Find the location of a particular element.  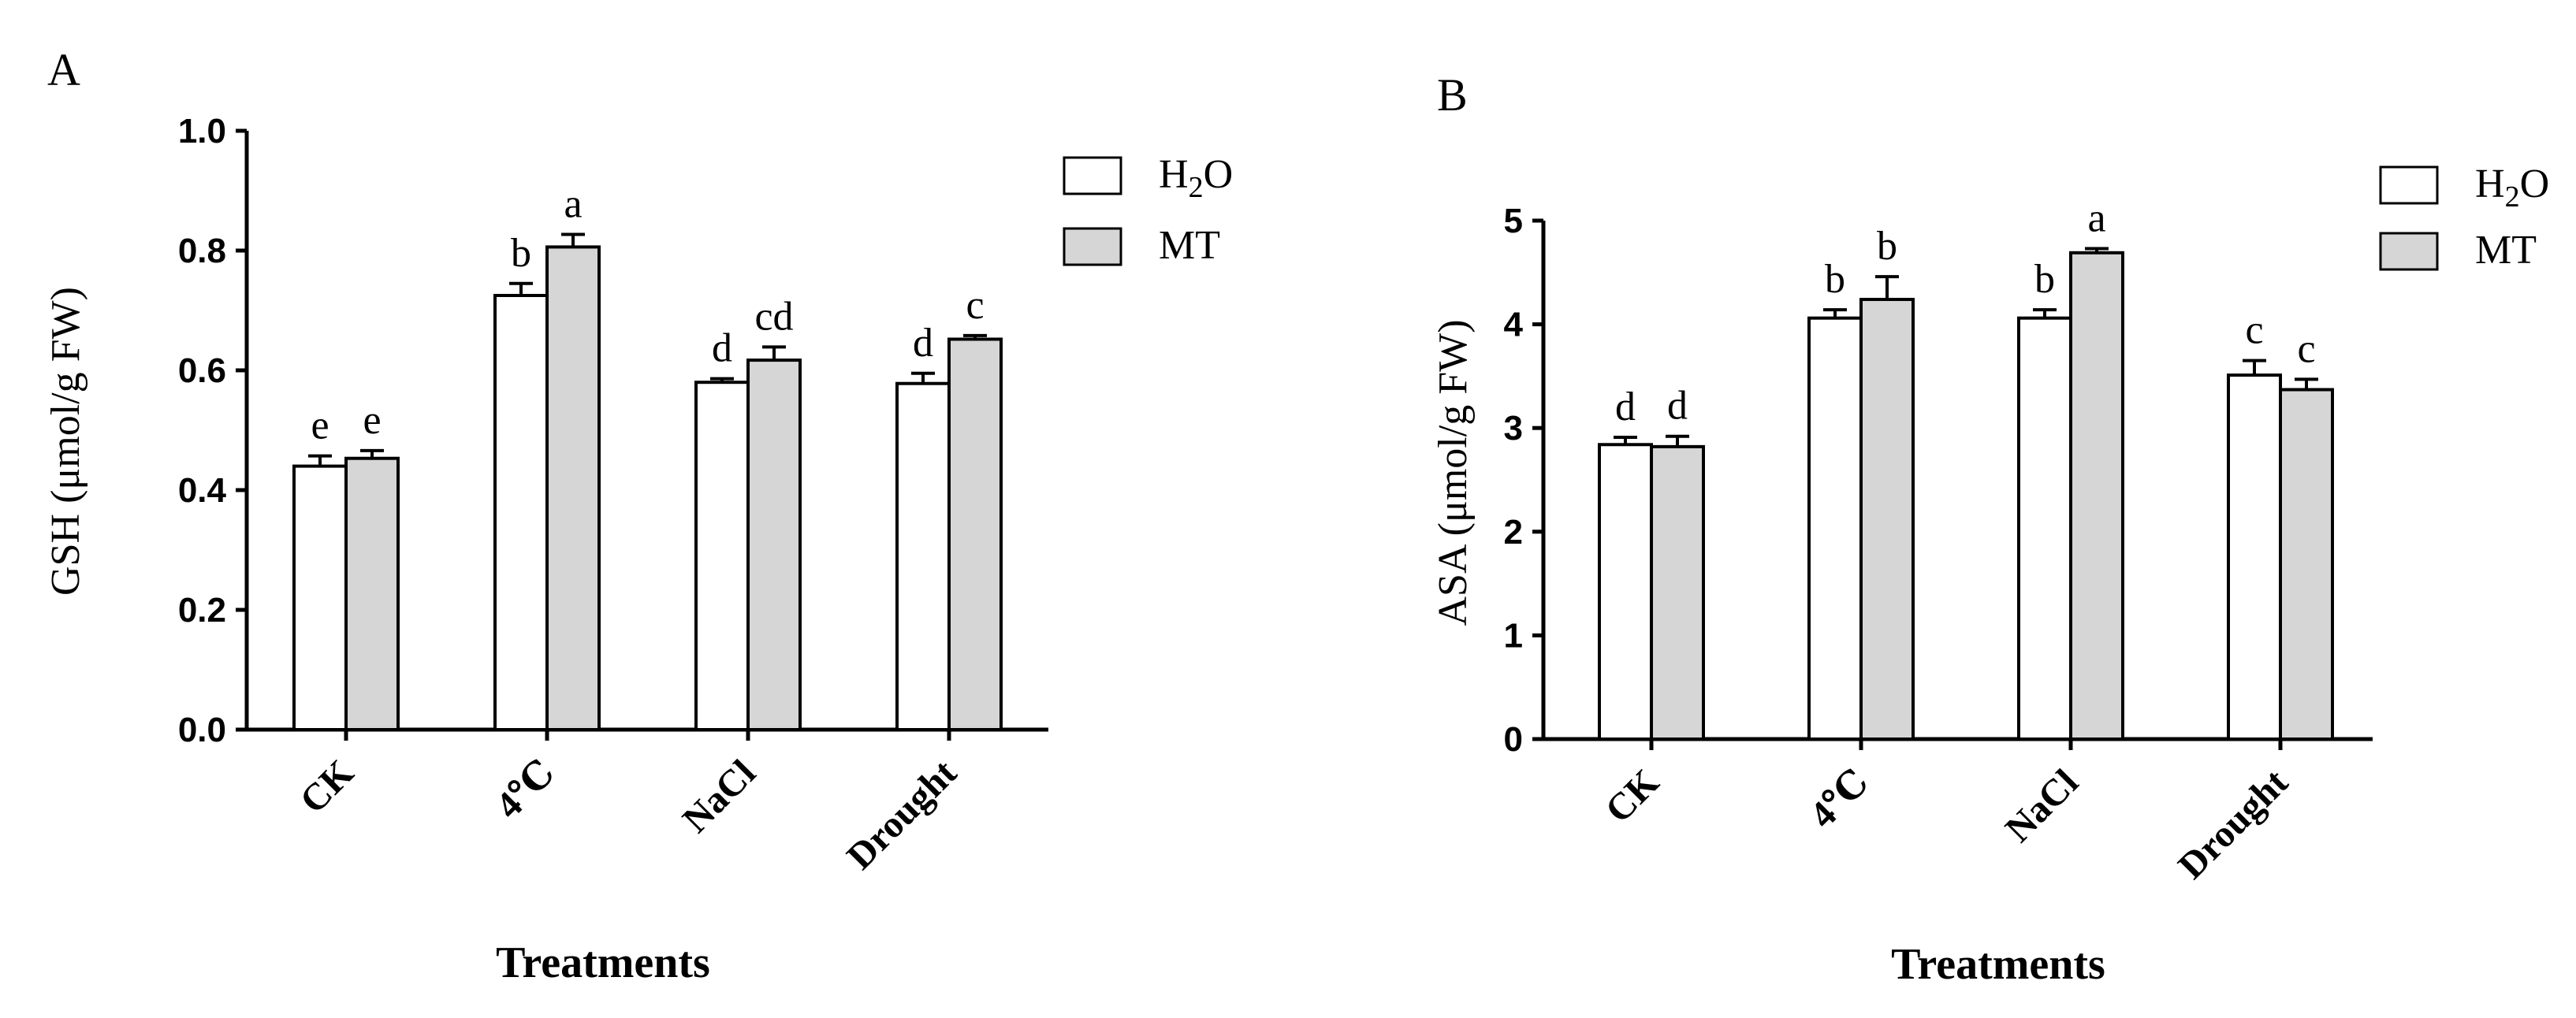

panel-a-x-axis-label: Treatments is located at coordinates (603, 962).